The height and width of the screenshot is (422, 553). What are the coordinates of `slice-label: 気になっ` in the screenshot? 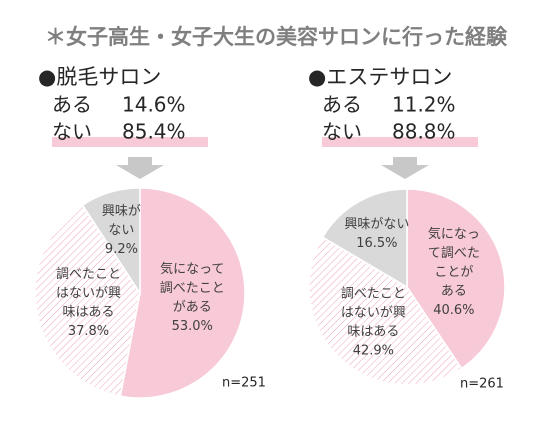 It's located at (454, 234).